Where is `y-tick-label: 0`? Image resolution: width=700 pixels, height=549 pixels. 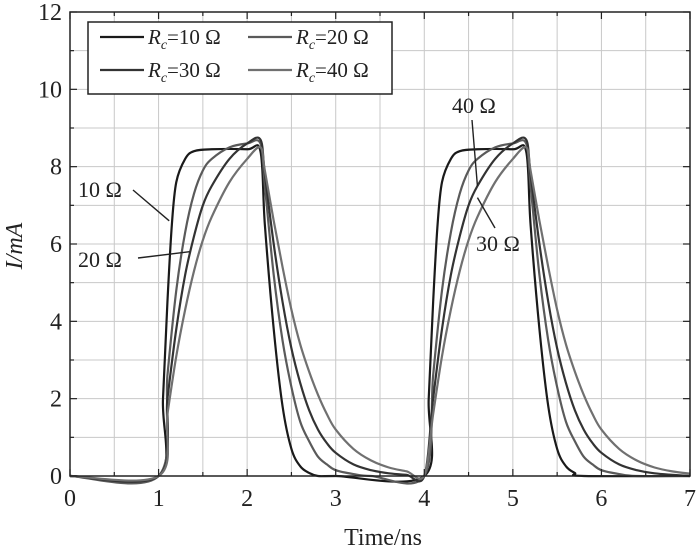 y-tick-label: 0 is located at coordinates (56, 477).